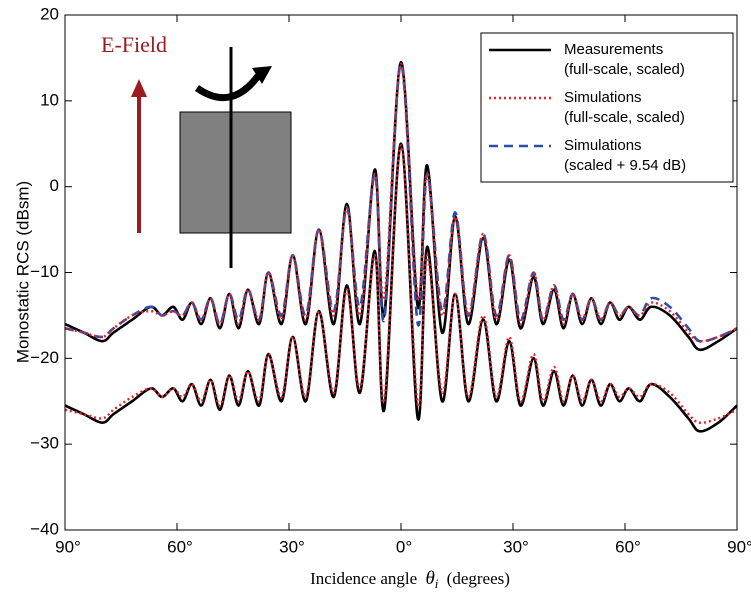  Describe the element at coordinates (478, 578) in the screenshot. I see `x-label-unit: (degrees)` at that location.